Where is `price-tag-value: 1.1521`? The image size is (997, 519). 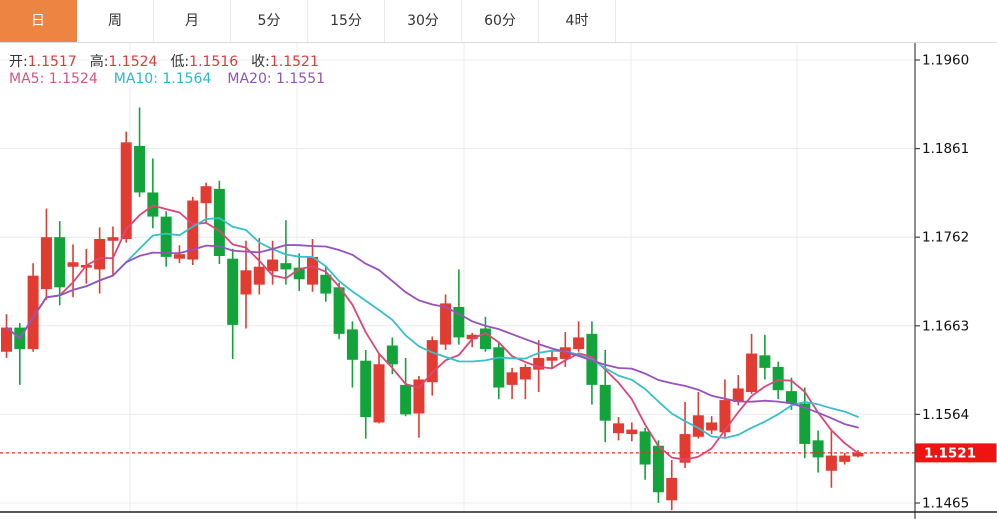 price-tag-value: 1.1521 is located at coordinates (950, 454).